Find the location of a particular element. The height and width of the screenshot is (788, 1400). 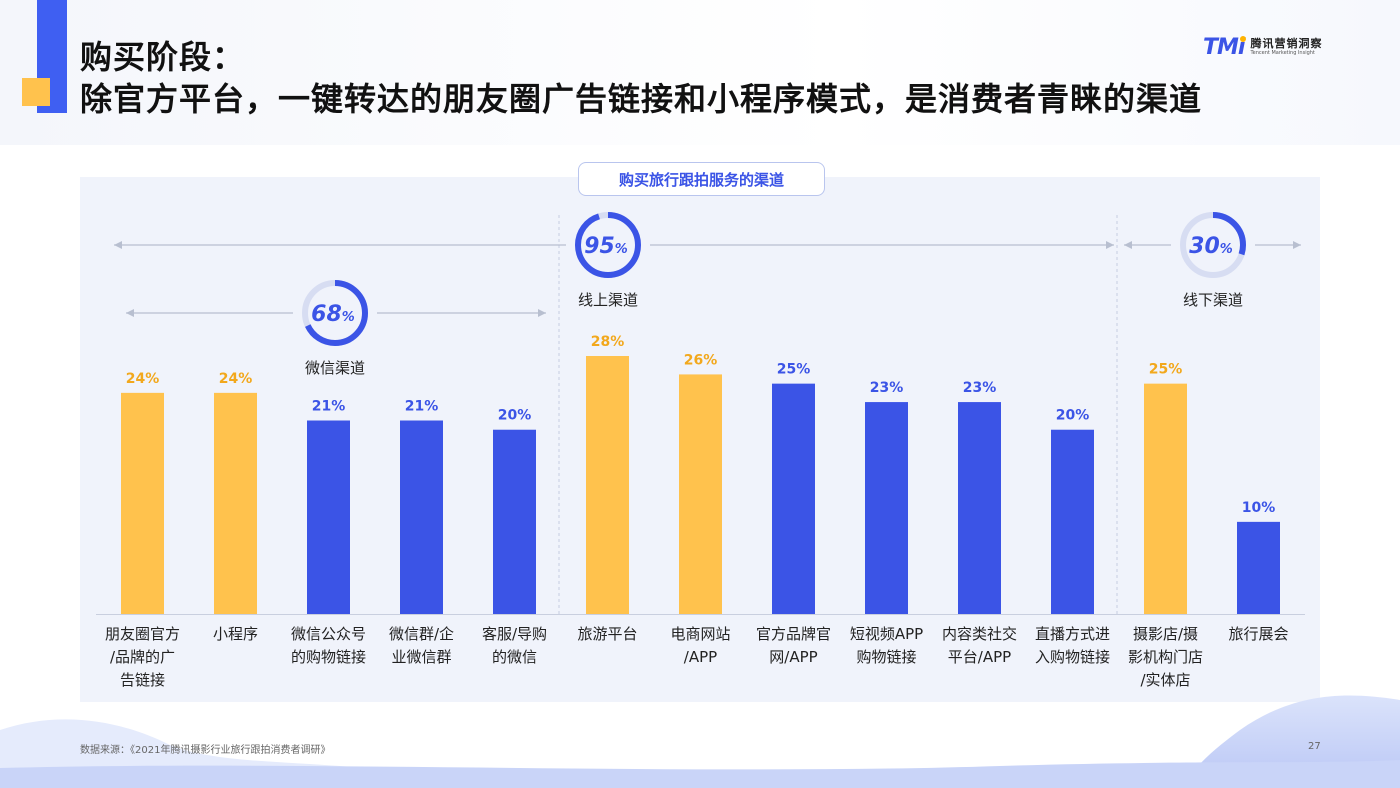

value-label-11: 25% is located at coordinates (1166, 370).